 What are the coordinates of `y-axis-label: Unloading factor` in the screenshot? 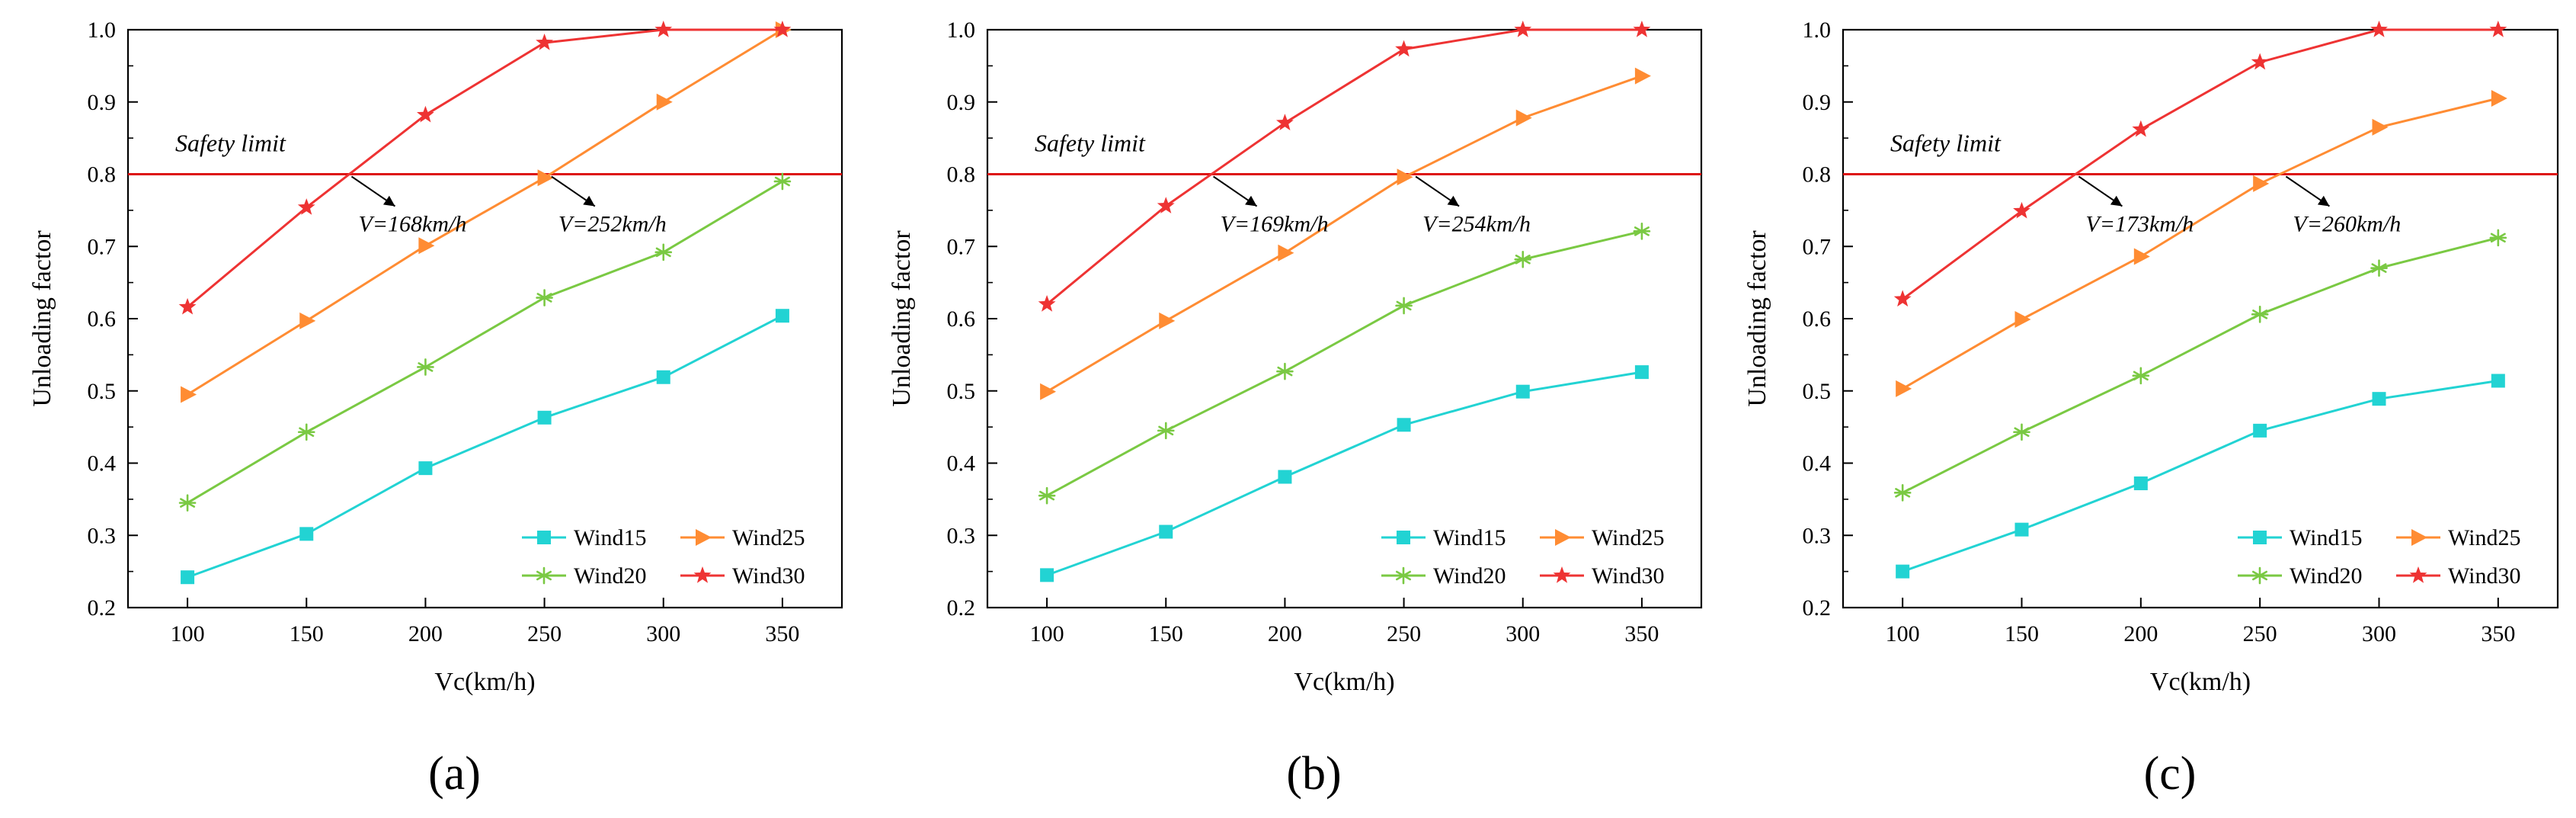 It's located at (1757, 318).